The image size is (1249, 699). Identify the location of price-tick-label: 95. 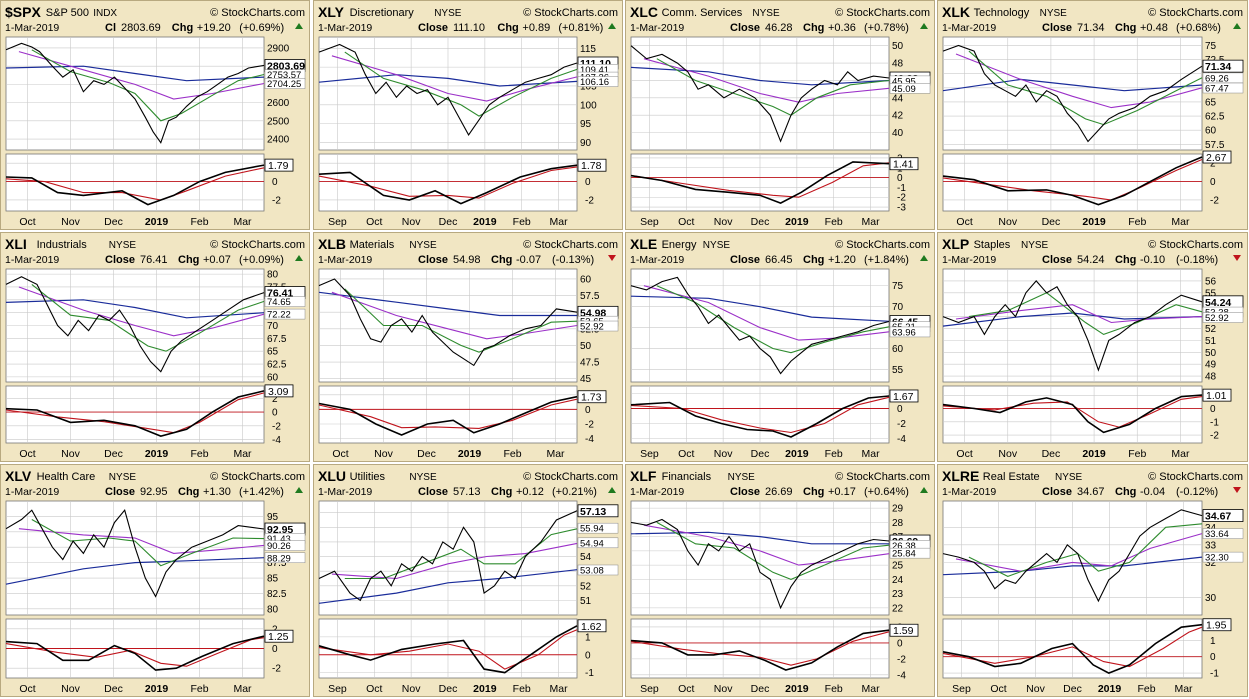
(586, 124).